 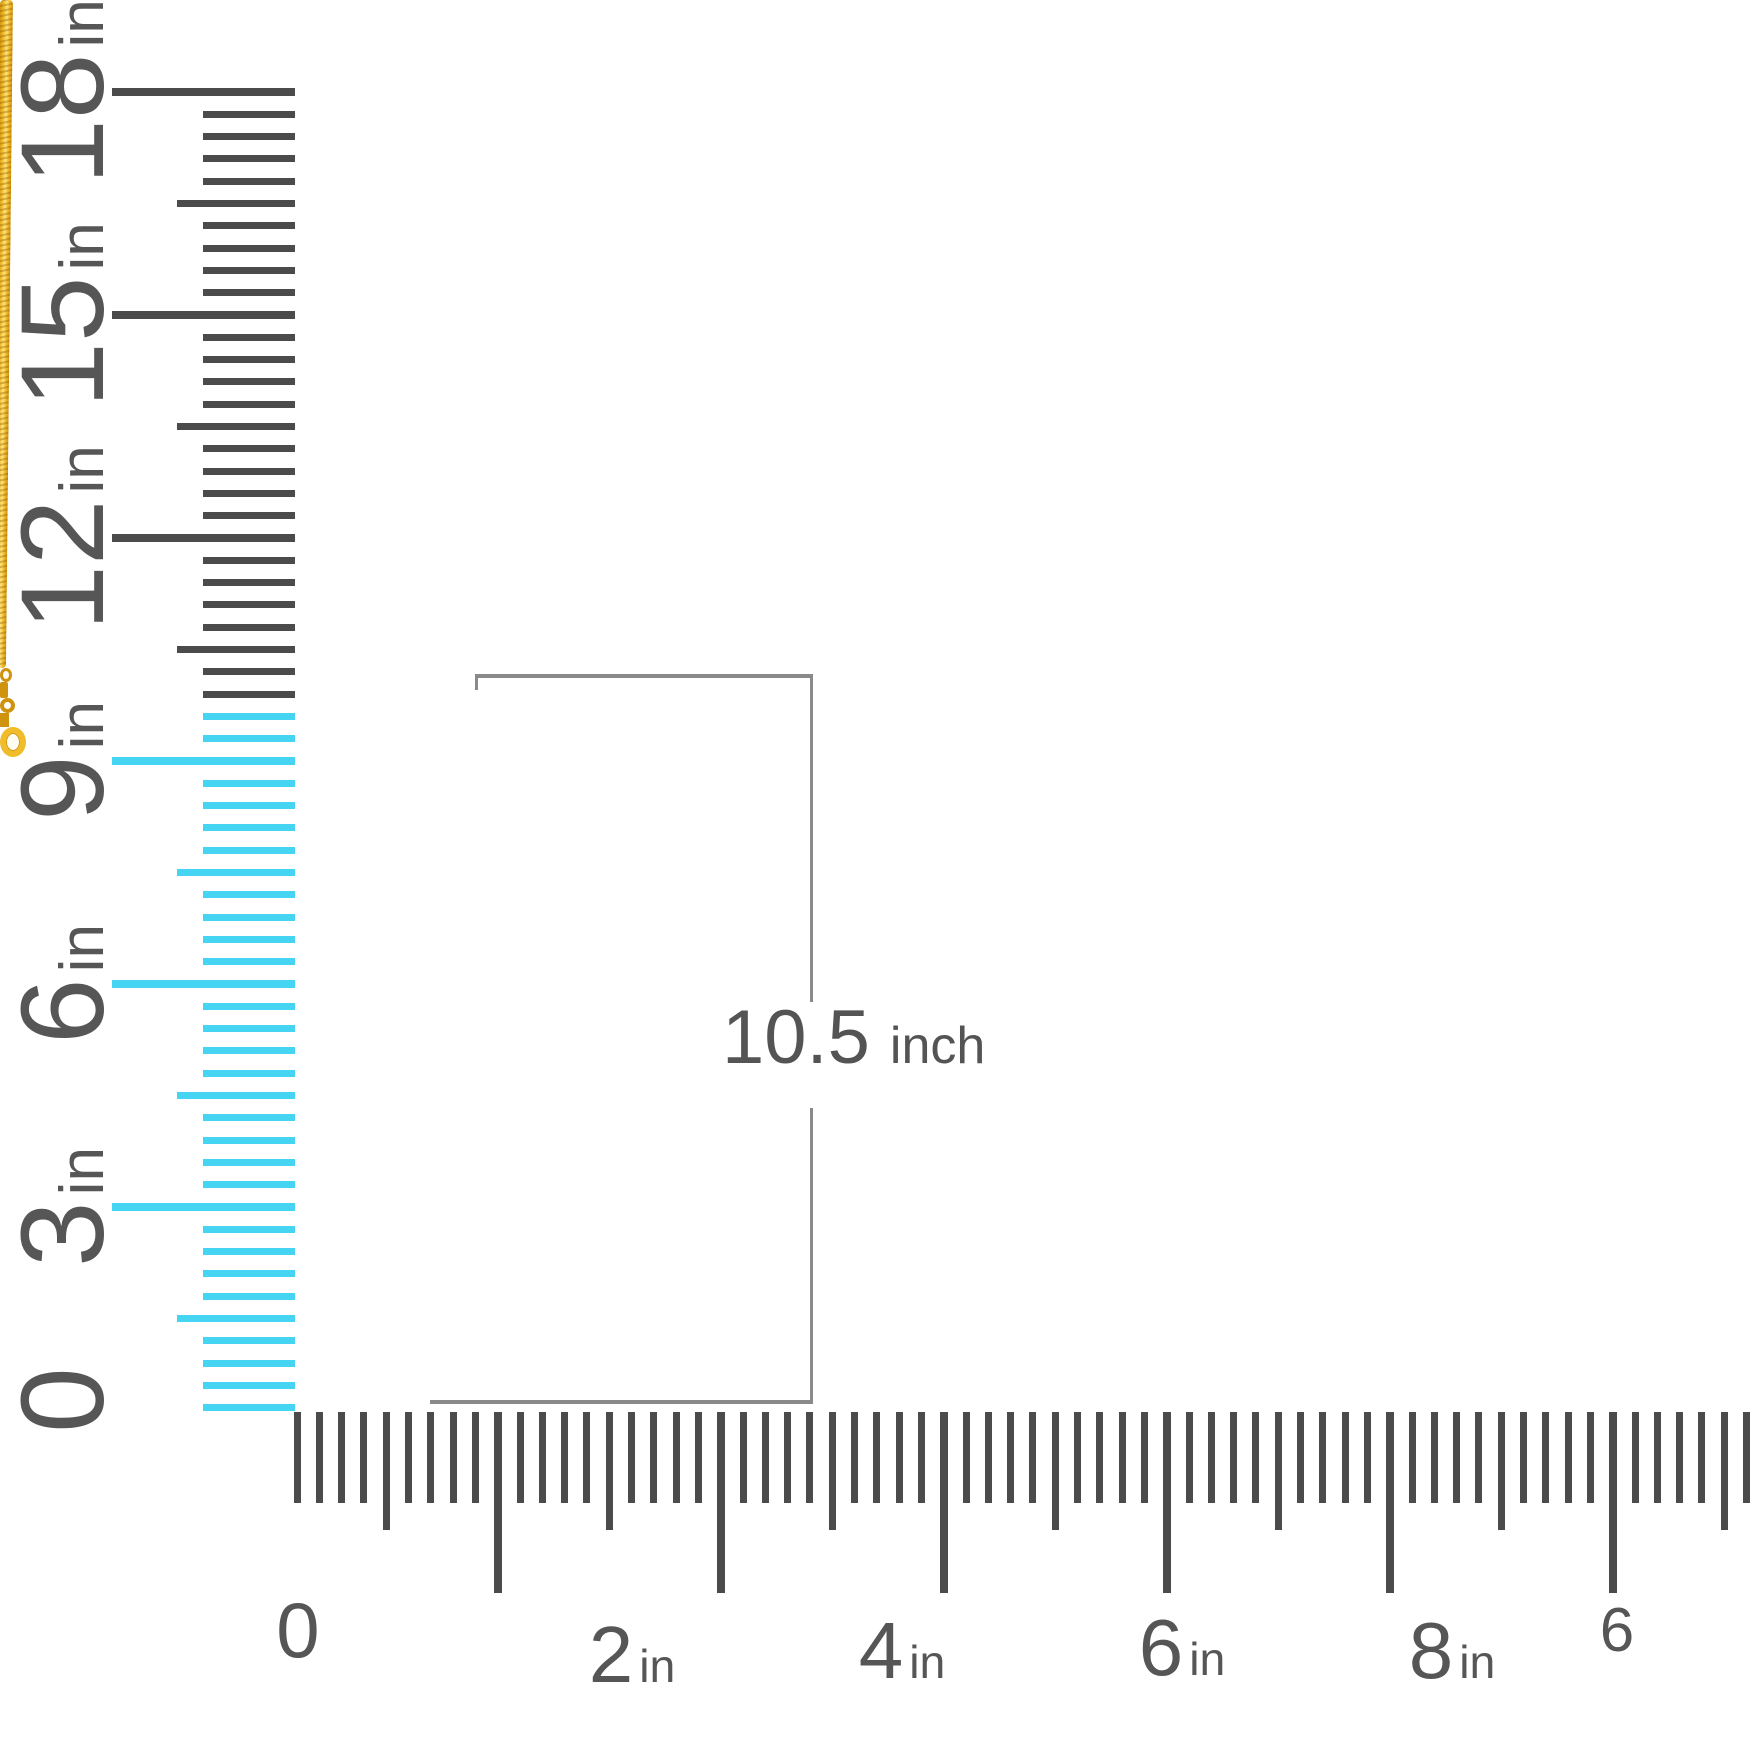 What do you see at coordinates (6, 675) in the screenshot?
I see `chain-top-ring` at bounding box center [6, 675].